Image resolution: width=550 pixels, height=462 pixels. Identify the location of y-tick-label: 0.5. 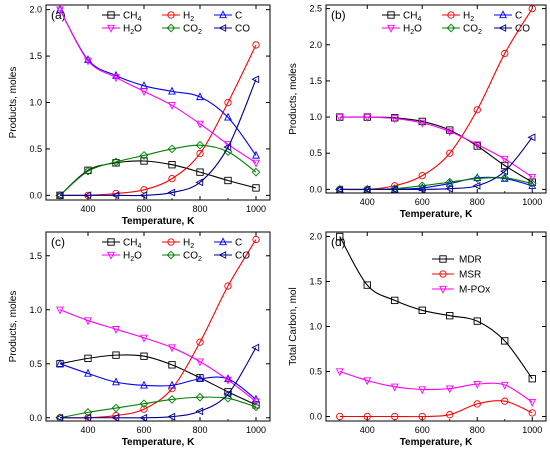
(315, 372).